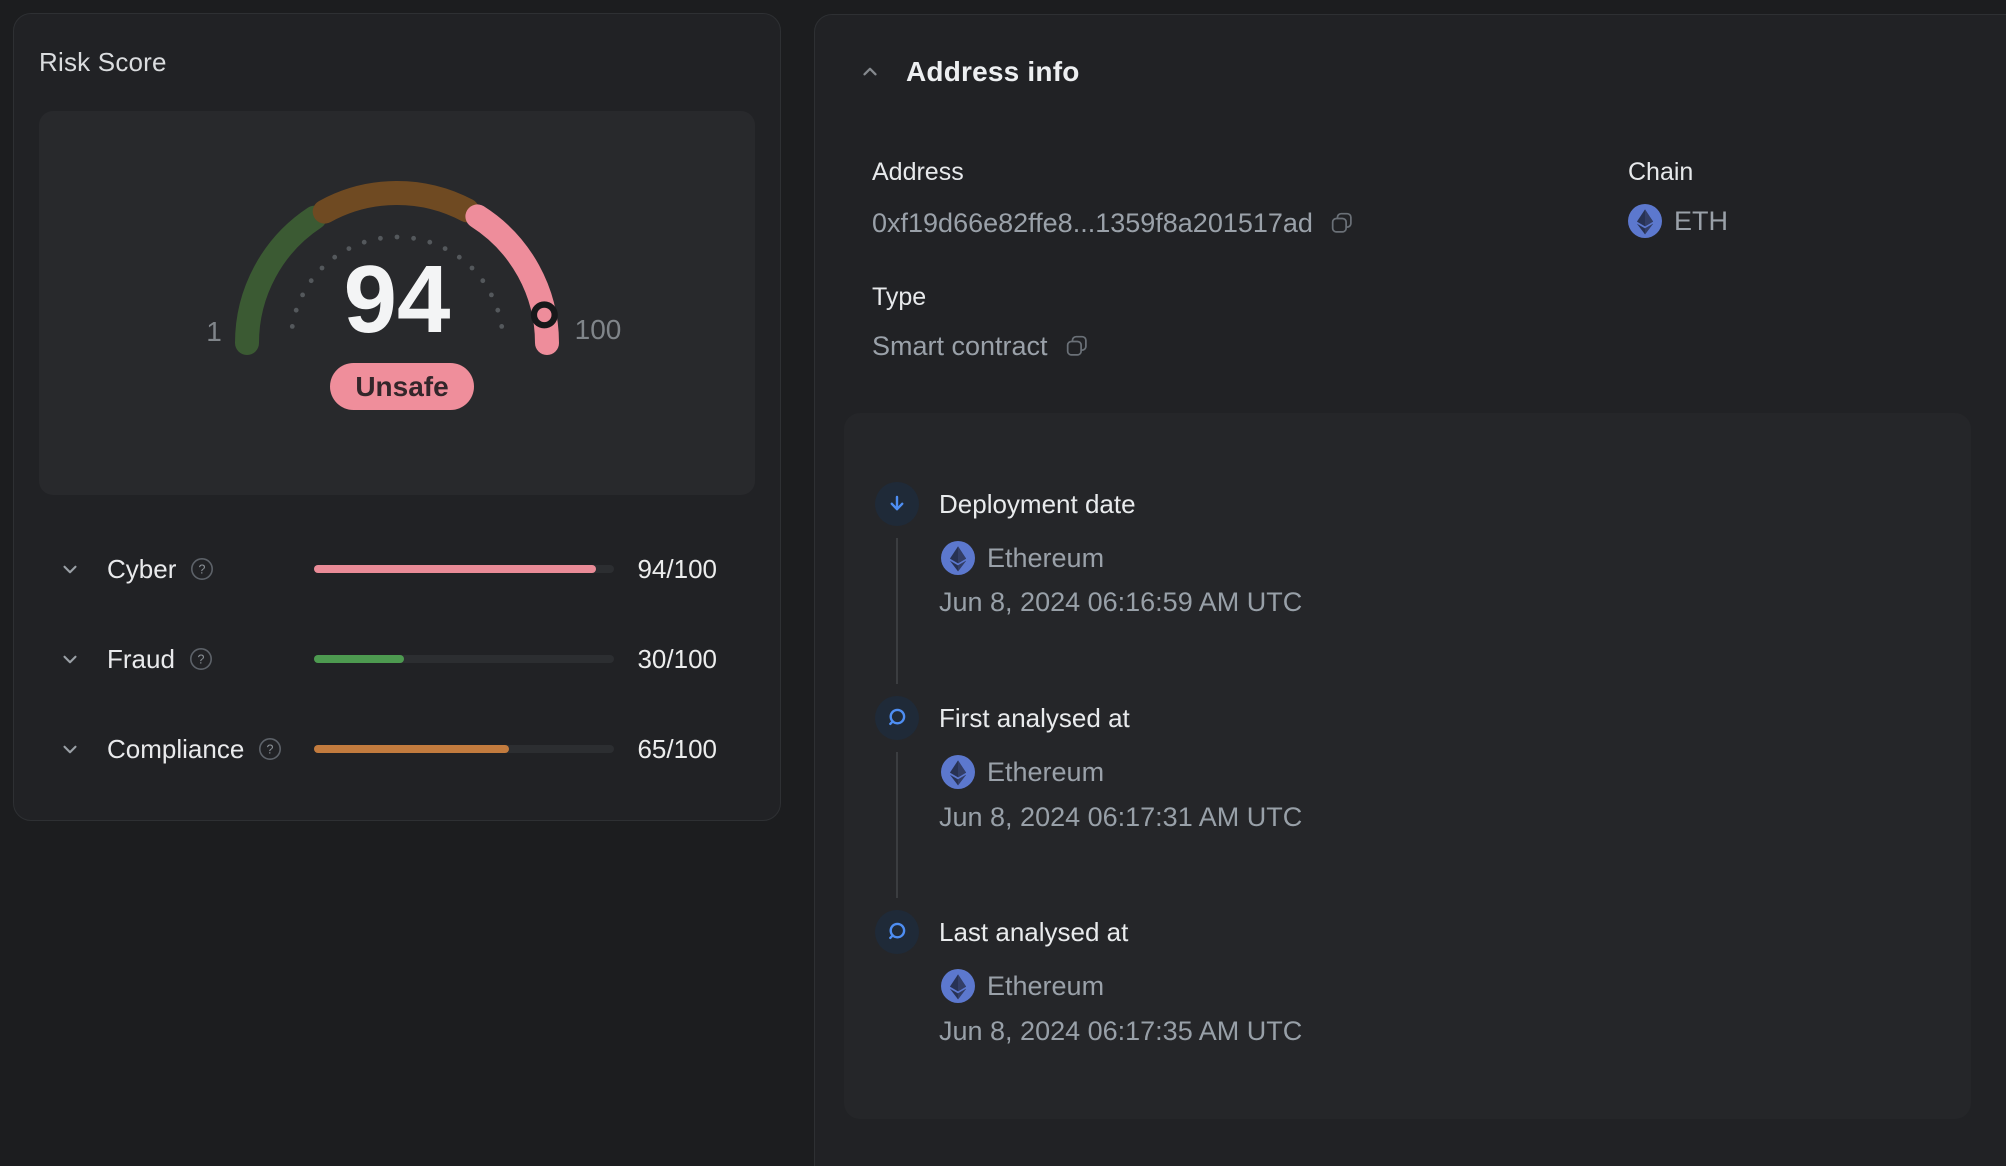 This screenshot has width=2006, height=1166. I want to click on category-row-cyber: Cyber ? 94/100, so click(388, 569).